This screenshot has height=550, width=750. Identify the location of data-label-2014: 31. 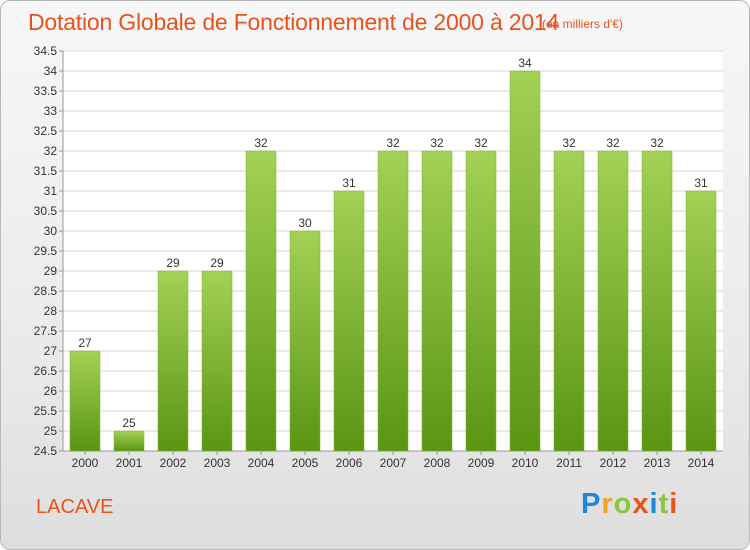
(701, 183).